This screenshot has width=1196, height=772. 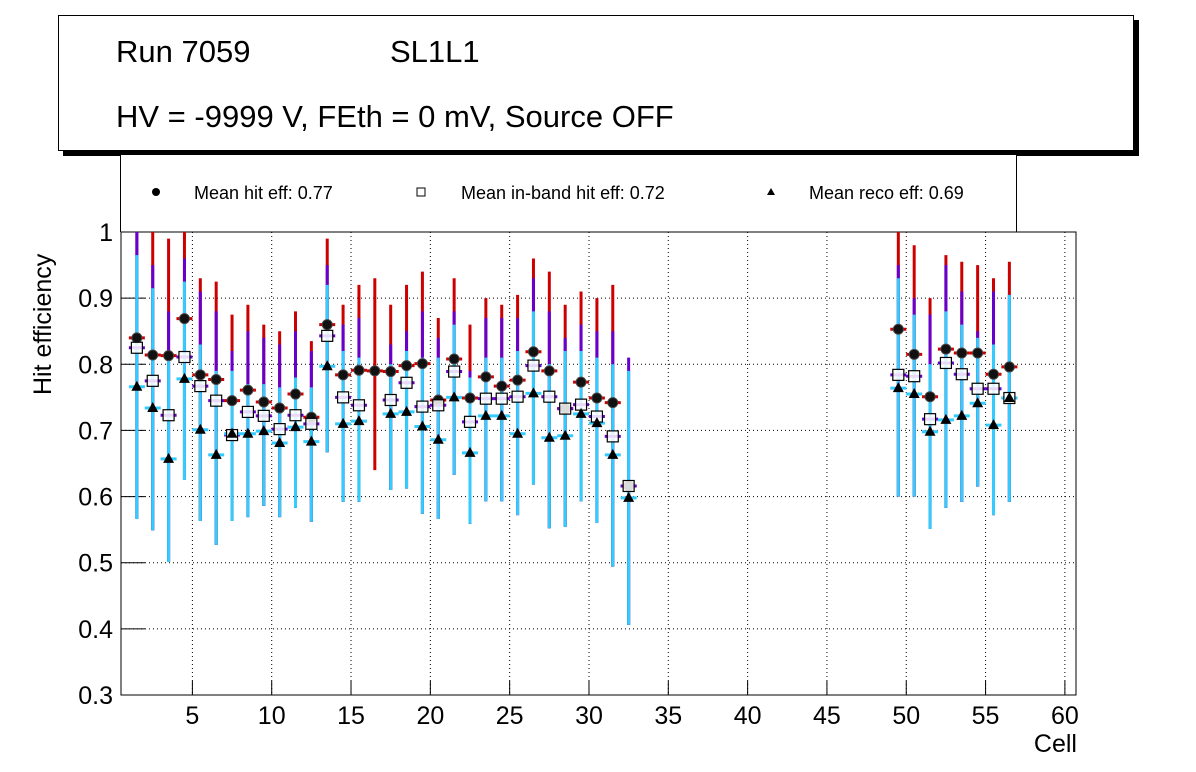 What do you see at coordinates (95, 299) in the screenshot?
I see `y-tick-label: 0.9` at bounding box center [95, 299].